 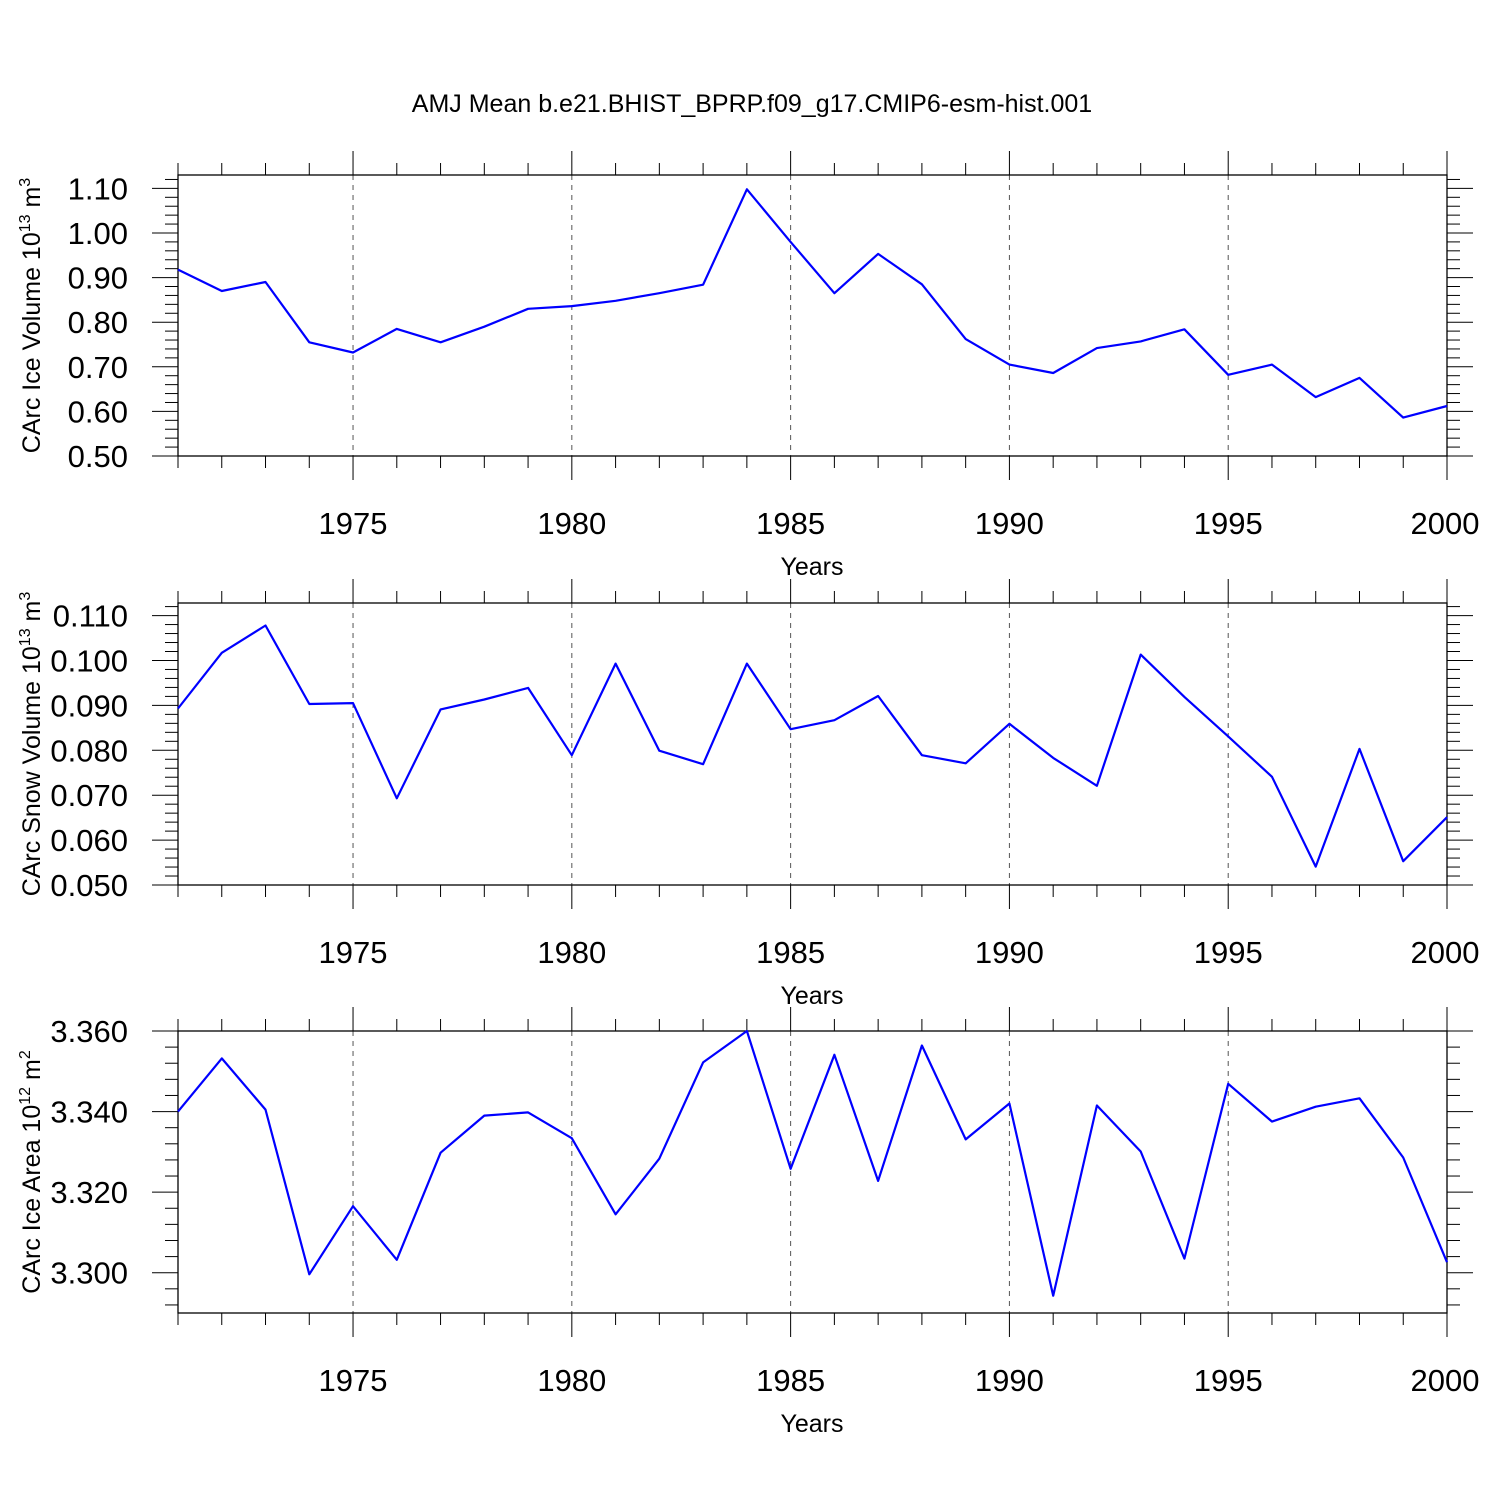 What do you see at coordinates (89, 885) in the screenshot?
I see `y-tick-label: 0.050` at bounding box center [89, 885].